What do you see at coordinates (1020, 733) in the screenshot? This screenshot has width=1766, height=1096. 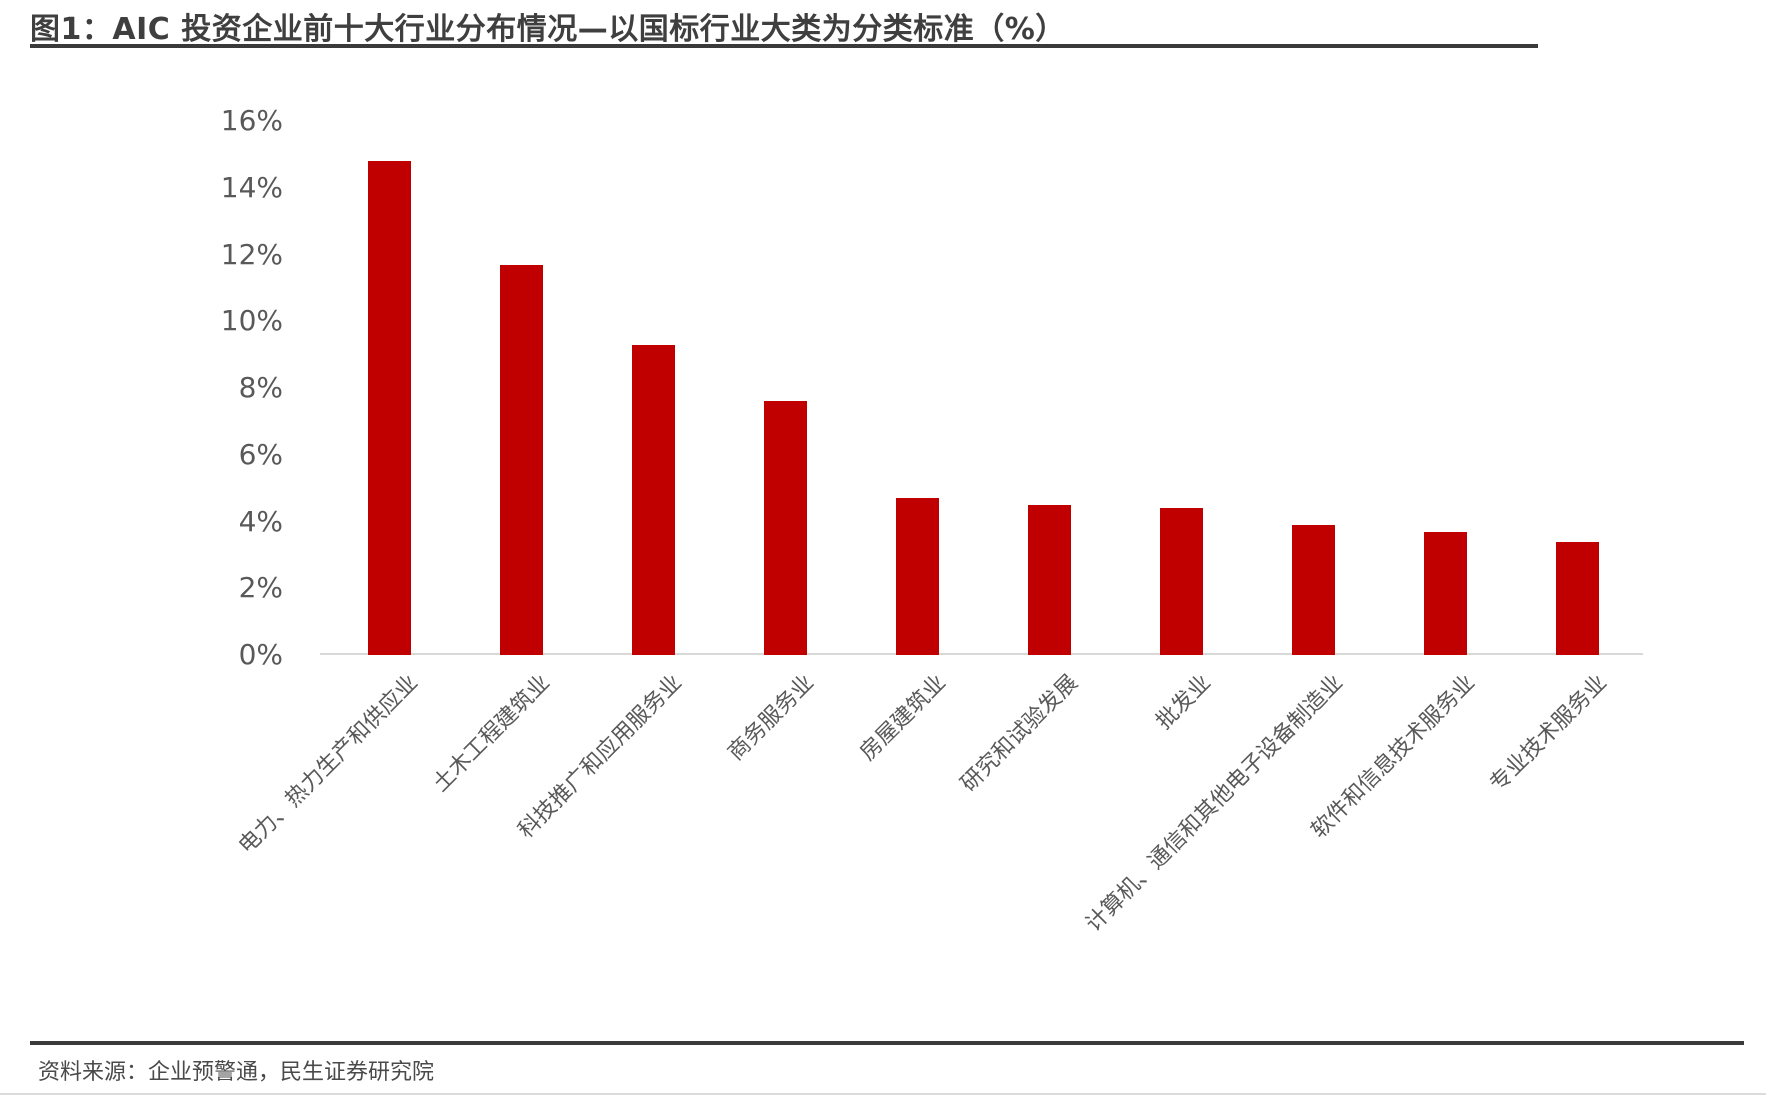 I see `x-category-label: 研究和试验发展` at bounding box center [1020, 733].